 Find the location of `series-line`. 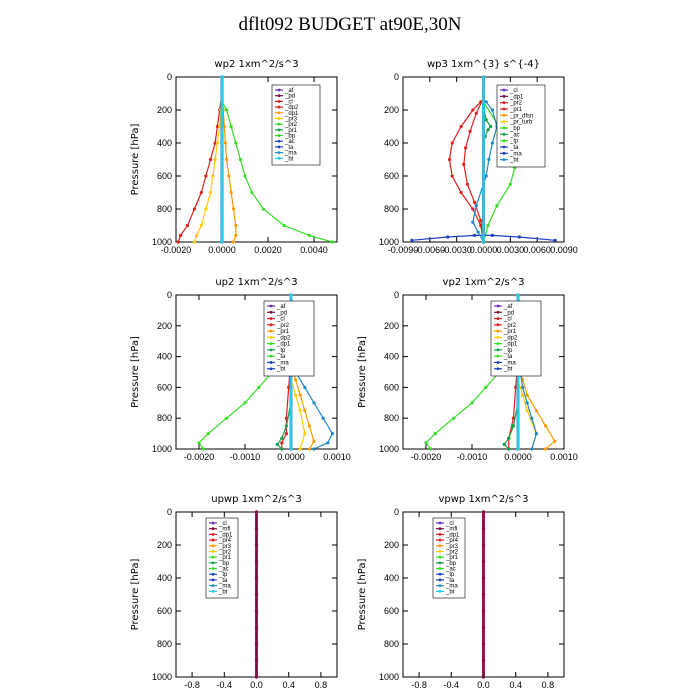

series-line is located at coordinates (284, 426).